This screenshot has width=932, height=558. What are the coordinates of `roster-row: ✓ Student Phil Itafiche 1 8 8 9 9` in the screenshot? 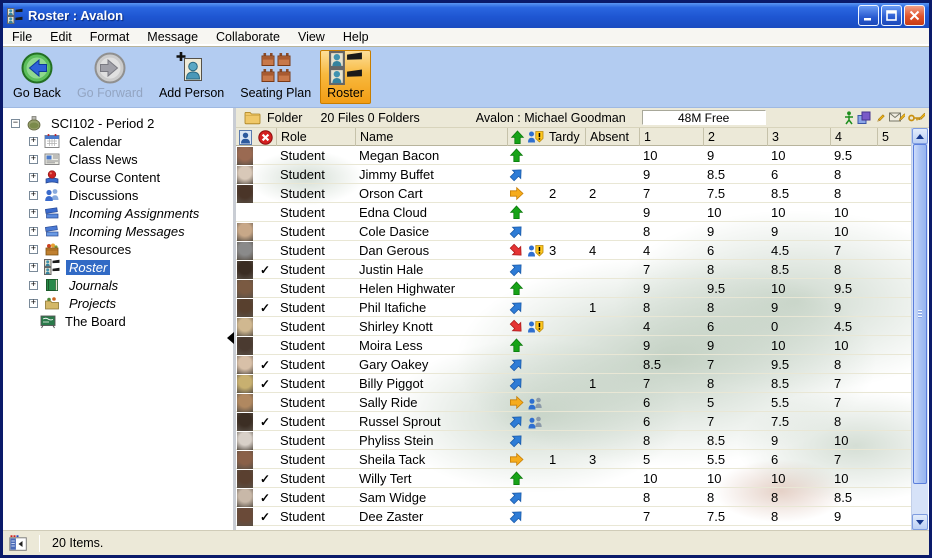 It's located at (573, 307).